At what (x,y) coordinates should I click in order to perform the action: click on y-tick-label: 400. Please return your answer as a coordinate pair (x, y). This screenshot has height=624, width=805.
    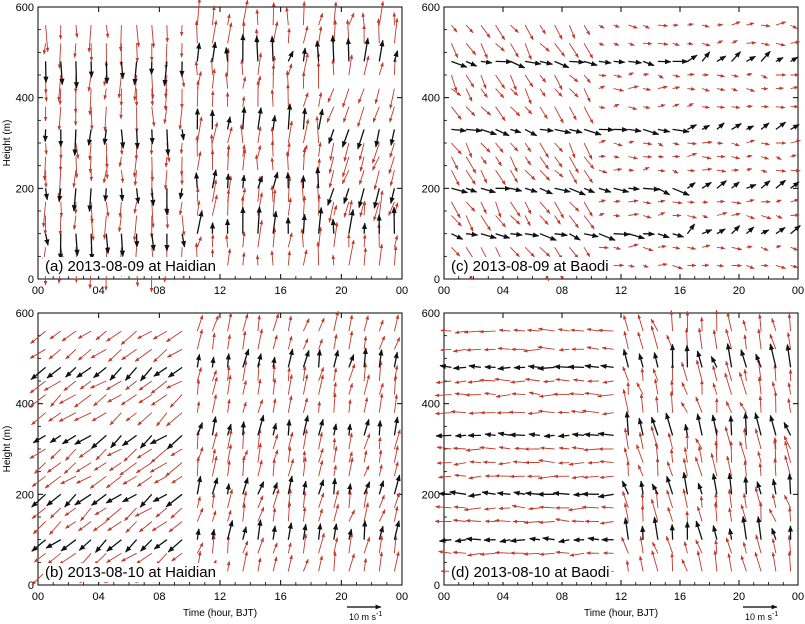
    Looking at the image, I should click on (25, 405).